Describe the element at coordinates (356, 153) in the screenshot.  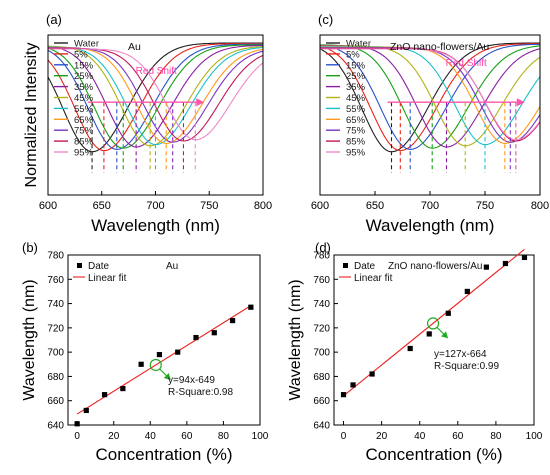
I see `legend-label-10: 95%` at that location.